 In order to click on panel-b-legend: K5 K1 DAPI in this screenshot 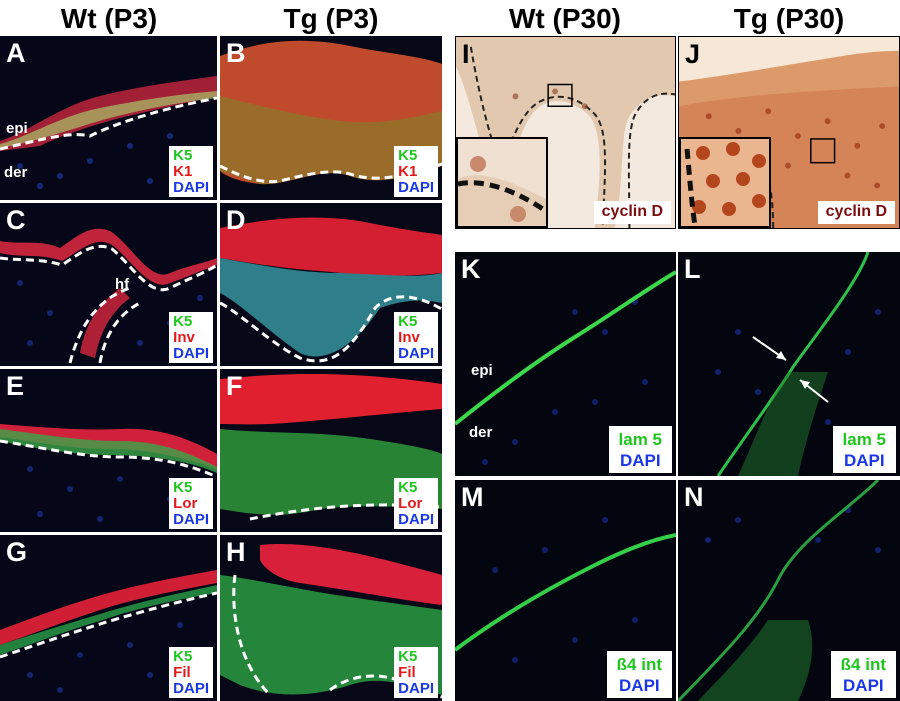, I will do `click(416, 171)`.